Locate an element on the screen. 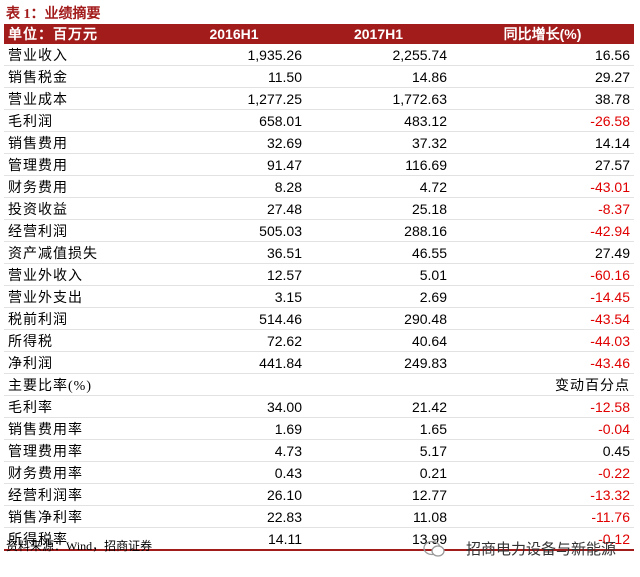 This screenshot has height=577, width=640. table-row: 资产减值损失 36.51 46.55 27.49 is located at coordinates (319, 252).